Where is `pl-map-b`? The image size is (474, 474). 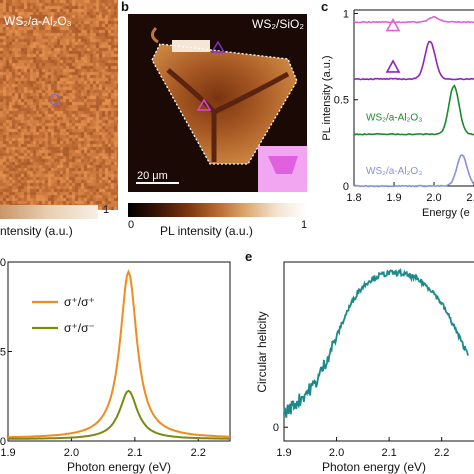
pl-map-b is located at coordinates (217, 103).